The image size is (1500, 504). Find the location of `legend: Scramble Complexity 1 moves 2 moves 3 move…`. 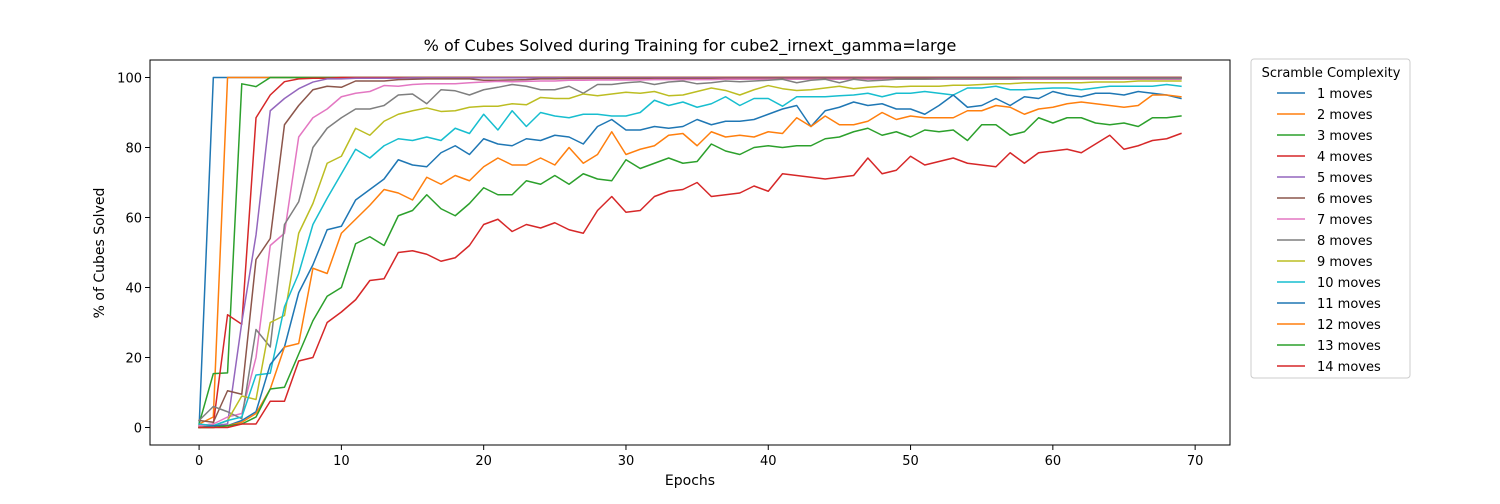

legend: Scramble Complexity 1 moves 2 moves 3 move… is located at coordinates (1330, 218).